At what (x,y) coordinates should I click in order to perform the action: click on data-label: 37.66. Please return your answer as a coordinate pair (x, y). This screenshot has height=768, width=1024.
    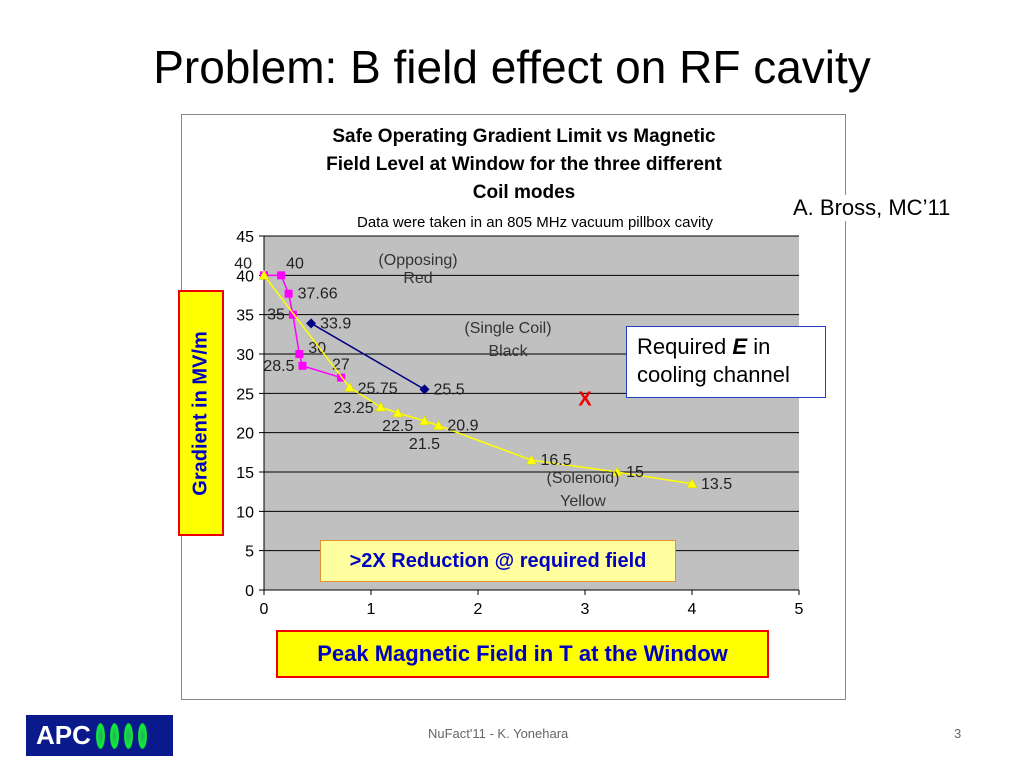
    Looking at the image, I should click on (318, 294).